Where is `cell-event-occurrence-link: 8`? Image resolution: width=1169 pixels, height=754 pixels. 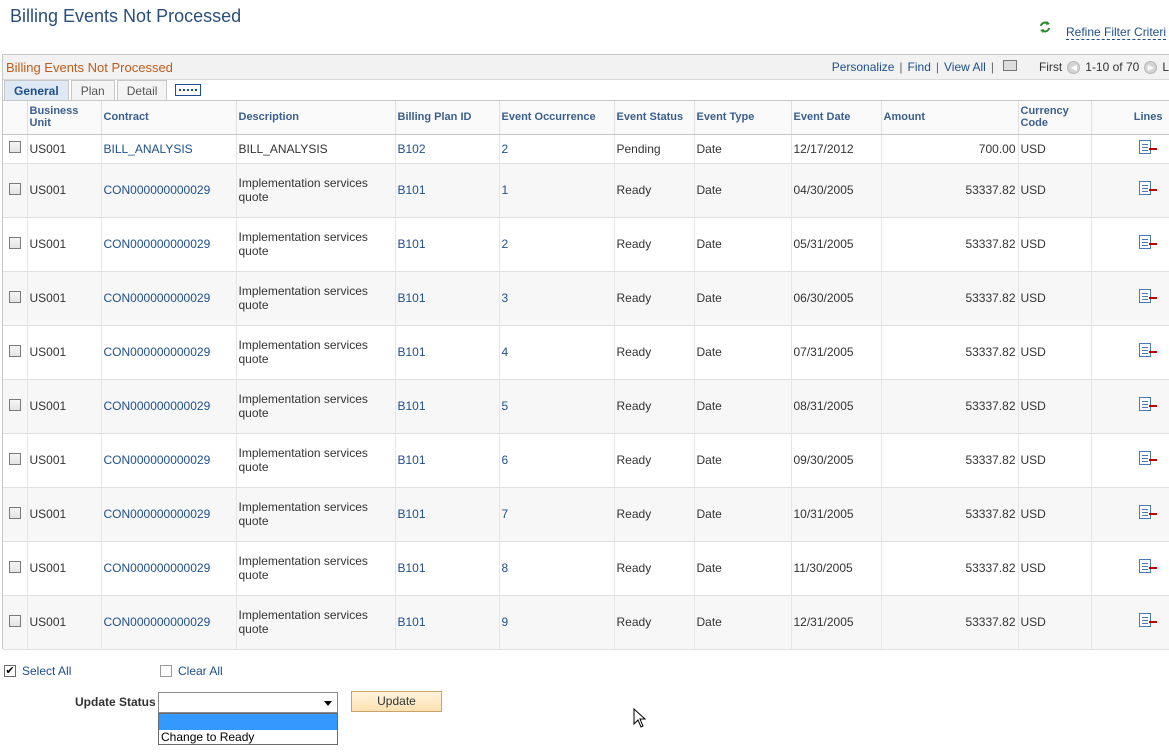 cell-event-occurrence-link: 8 is located at coordinates (557, 568).